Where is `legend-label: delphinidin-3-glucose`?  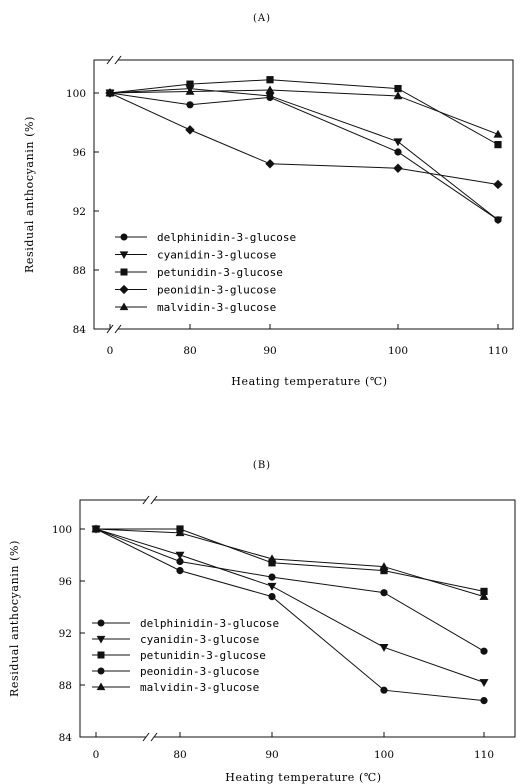
legend-label: delphinidin-3-glucose is located at coordinates (209, 623).